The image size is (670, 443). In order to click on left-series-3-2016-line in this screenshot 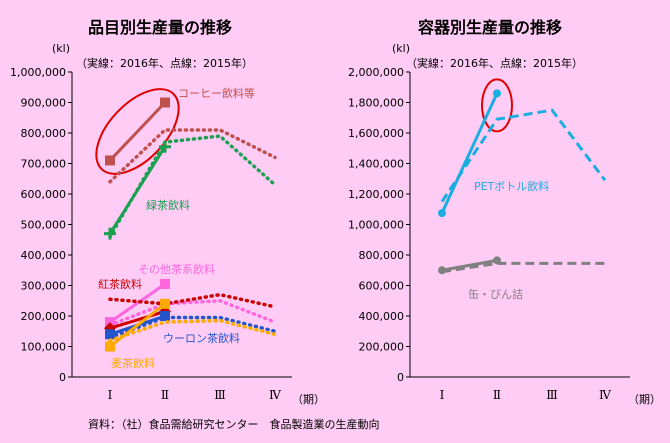, I will do `click(137, 319)`.